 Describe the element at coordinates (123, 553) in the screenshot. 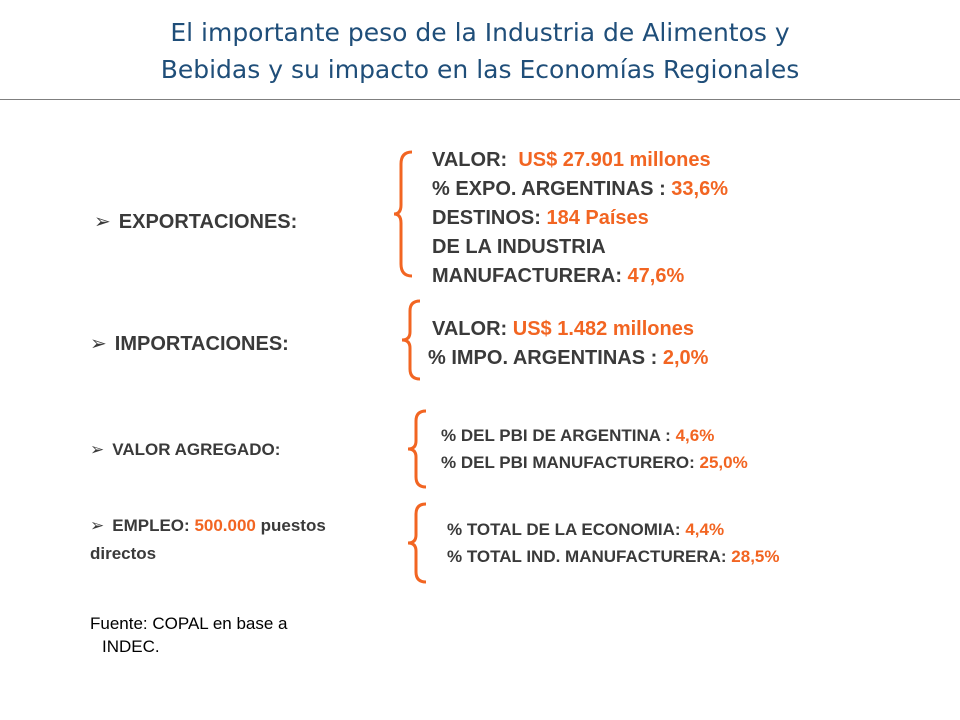

I see `empleo-line2: directos` at that location.